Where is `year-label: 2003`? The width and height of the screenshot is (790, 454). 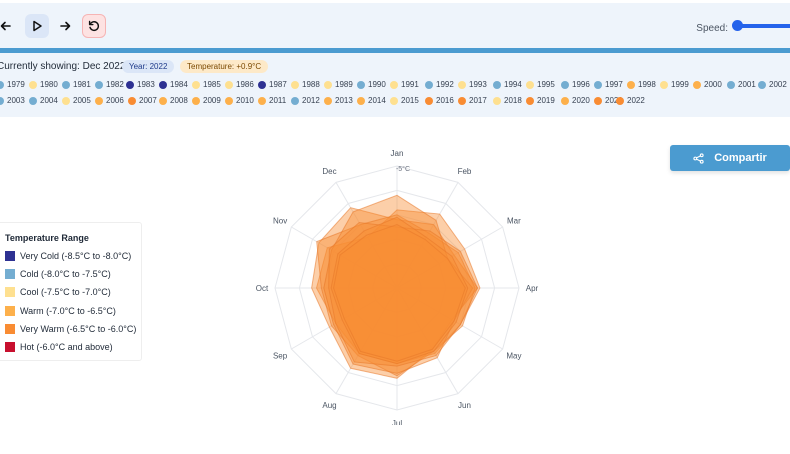
year-label: 2003 is located at coordinates (16, 100).